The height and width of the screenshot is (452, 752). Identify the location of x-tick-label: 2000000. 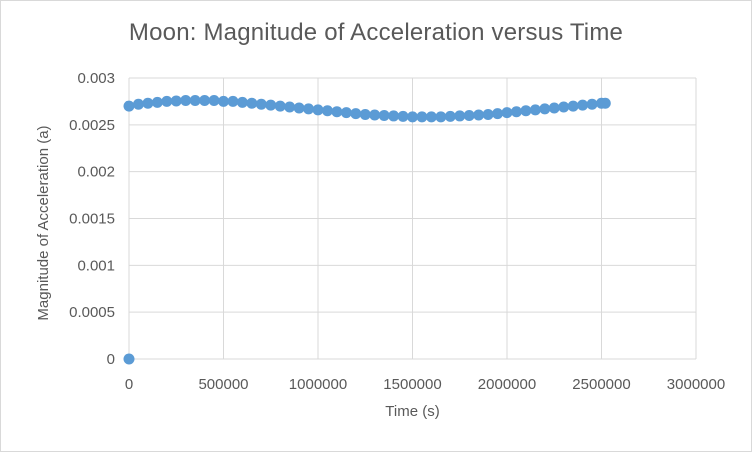
(507, 384).